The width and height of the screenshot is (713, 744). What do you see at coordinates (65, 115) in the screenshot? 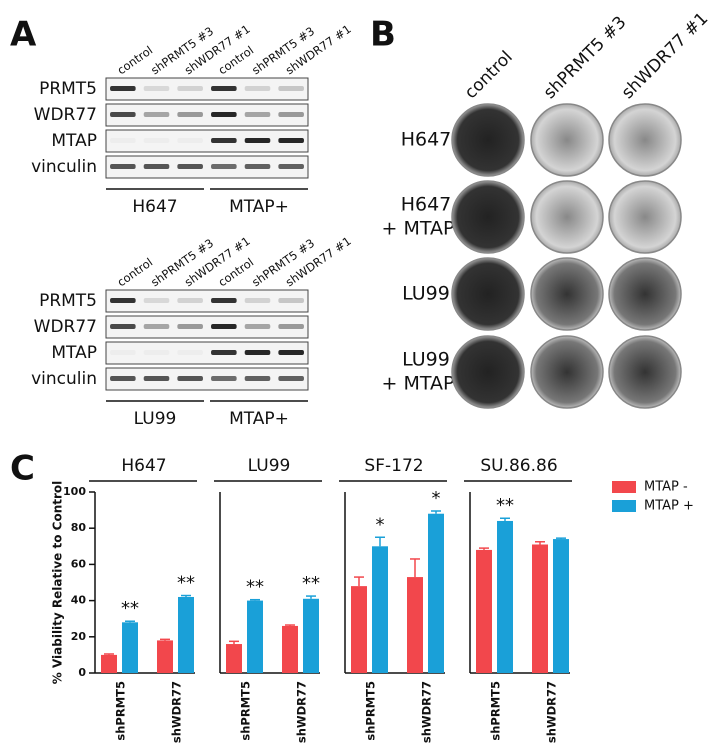
I see `row-label: WDR77` at bounding box center [65, 115].